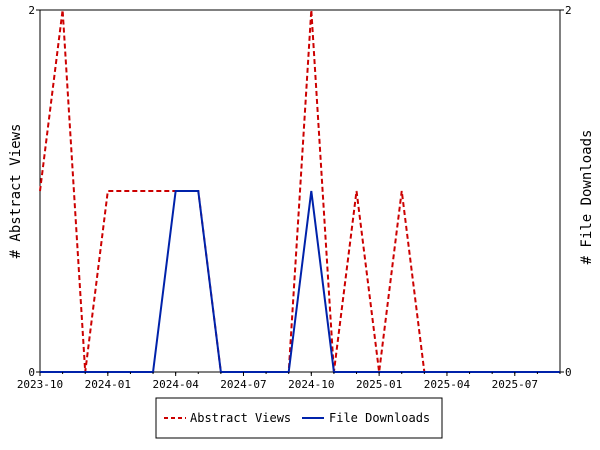 The image size is (600, 450). What do you see at coordinates (299, 418) in the screenshot?
I see `legend-box` at bounding box center [299, 418].